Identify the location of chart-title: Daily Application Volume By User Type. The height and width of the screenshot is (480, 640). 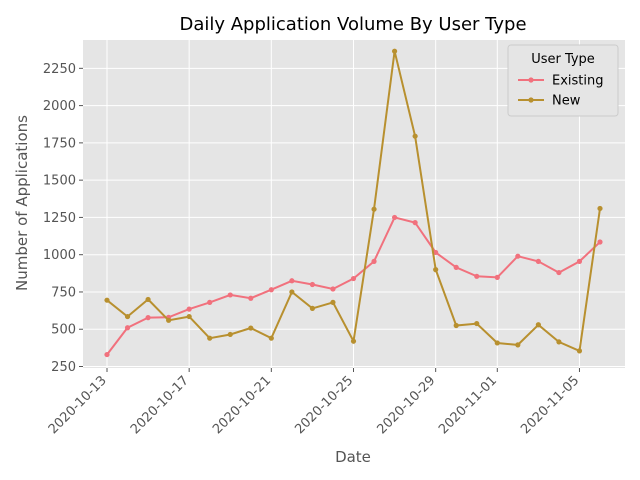
(352, 24).